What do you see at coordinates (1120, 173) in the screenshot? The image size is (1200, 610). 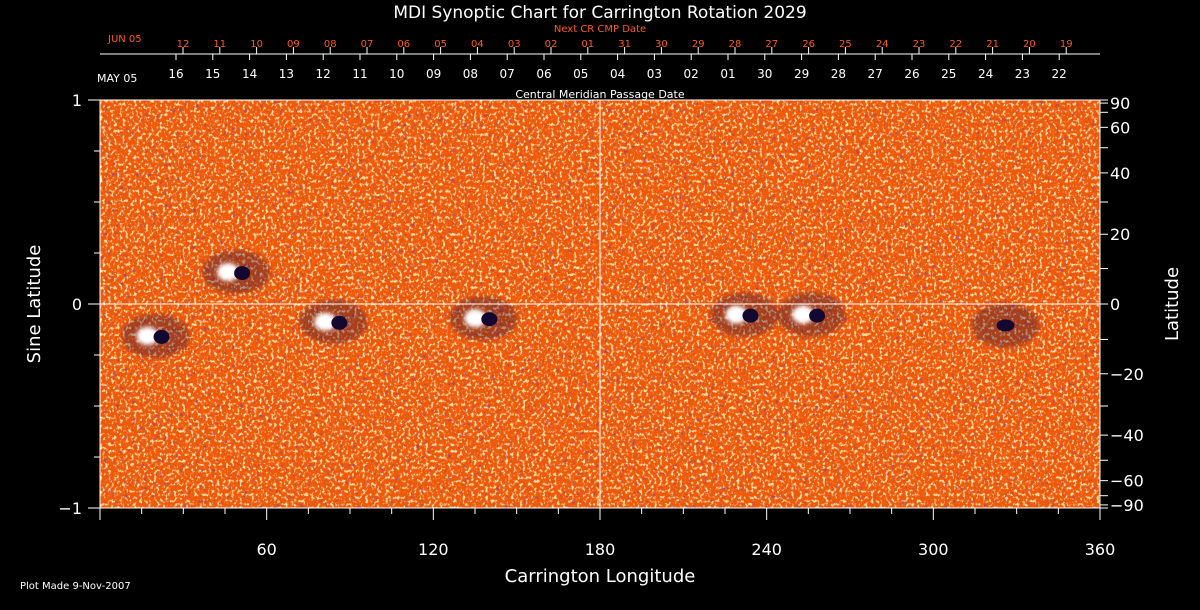 I see `y-right-tick-label: 40` at bounding box center [1120, 173].